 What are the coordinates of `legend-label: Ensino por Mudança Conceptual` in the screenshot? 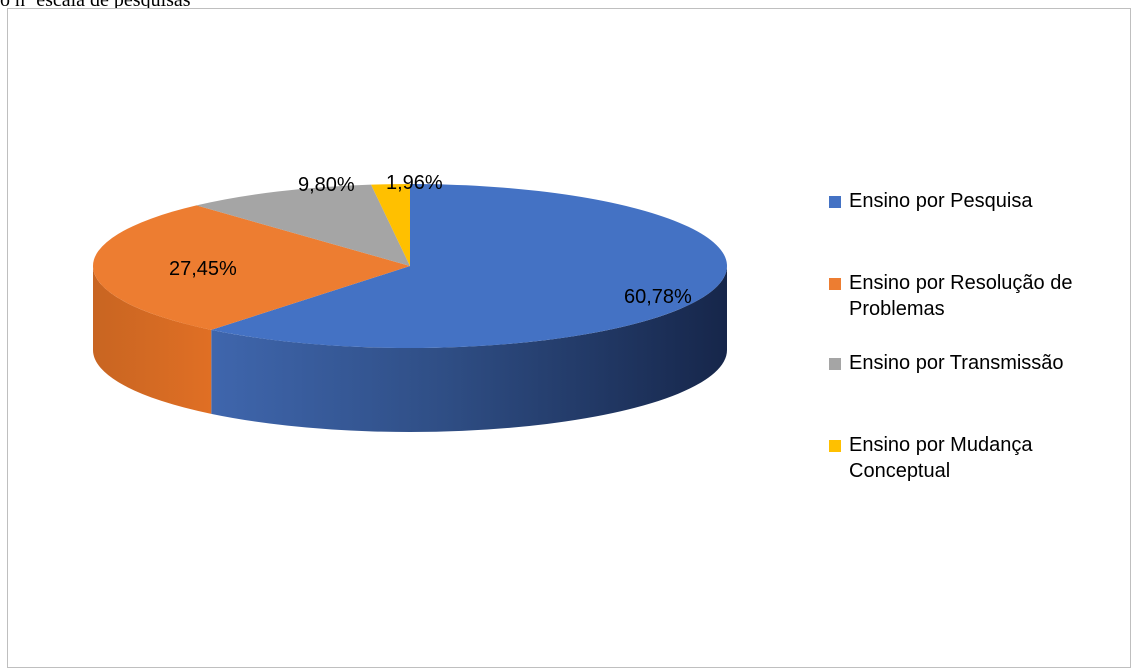 It's located at (941, 458).